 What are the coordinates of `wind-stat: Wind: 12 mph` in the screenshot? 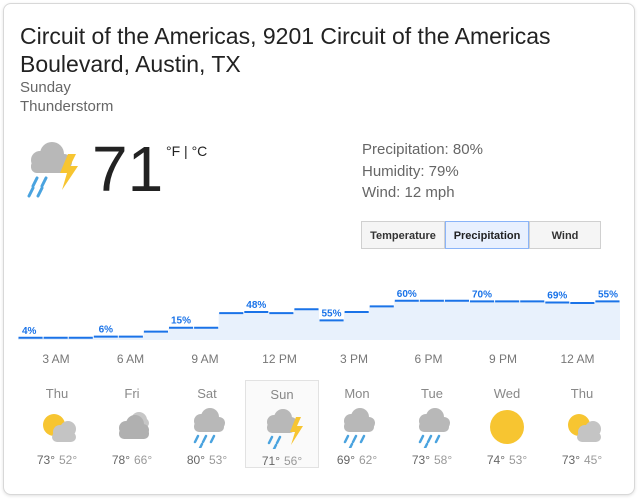 It's located at (408, 192).